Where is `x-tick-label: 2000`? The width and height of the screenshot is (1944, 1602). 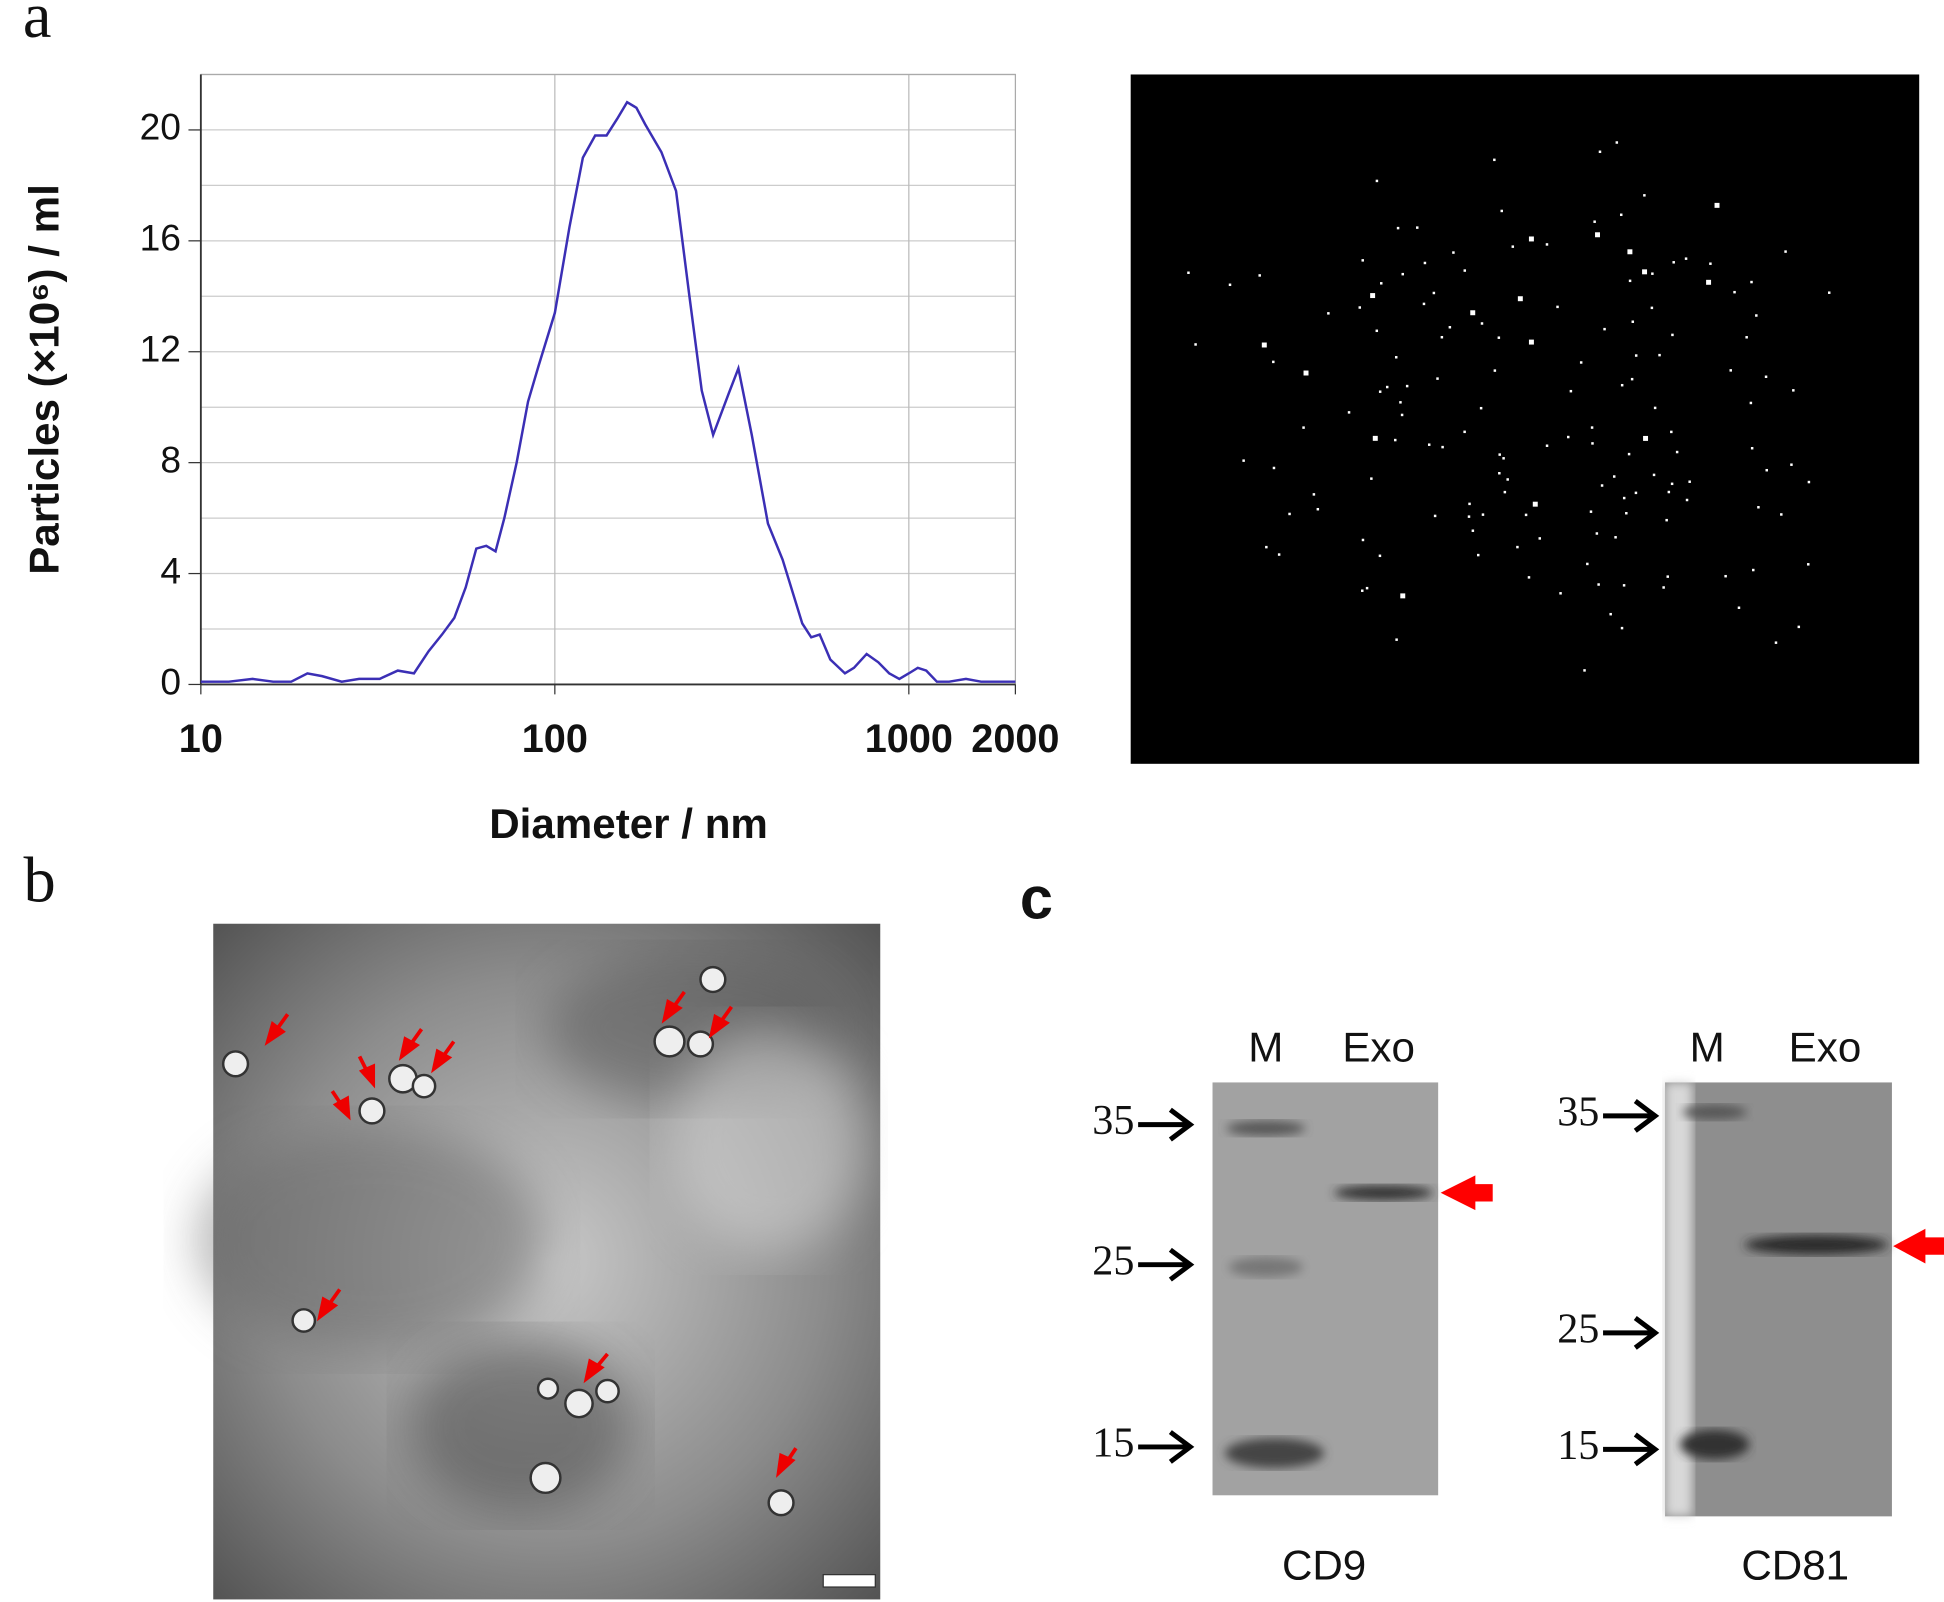
x-tick-label: 2000 is located at coordinates (1015, 739).